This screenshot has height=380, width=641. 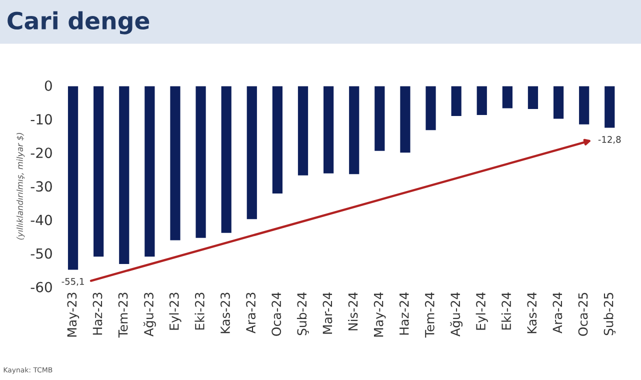 What do you see at coordinates (41, 253) in the screenshot?
I see `y-tick-label: -50` at bounding box center [41, 253].